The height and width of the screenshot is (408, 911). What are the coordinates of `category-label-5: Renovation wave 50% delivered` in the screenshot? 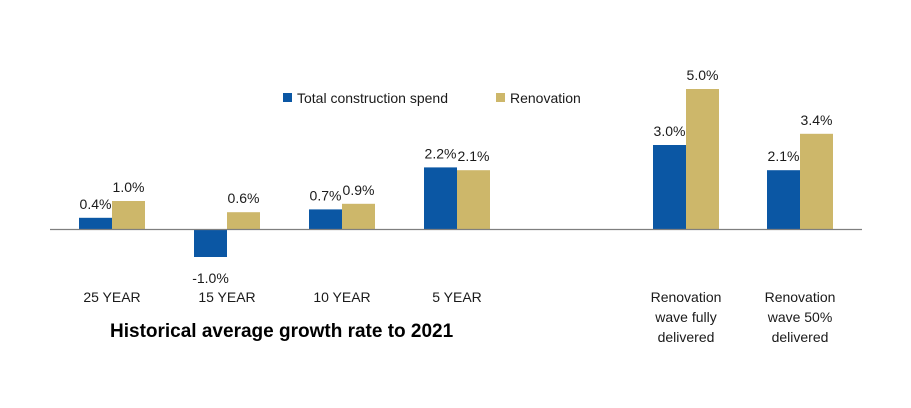 It's located at (800, 317).